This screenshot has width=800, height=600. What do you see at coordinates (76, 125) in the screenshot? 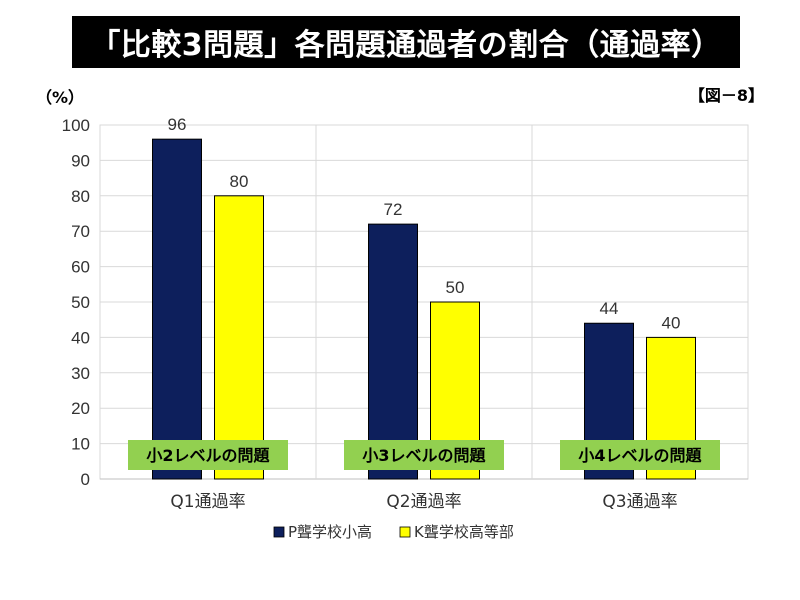
I see `y-tick-label: 100` at bounding box center [76, 125].